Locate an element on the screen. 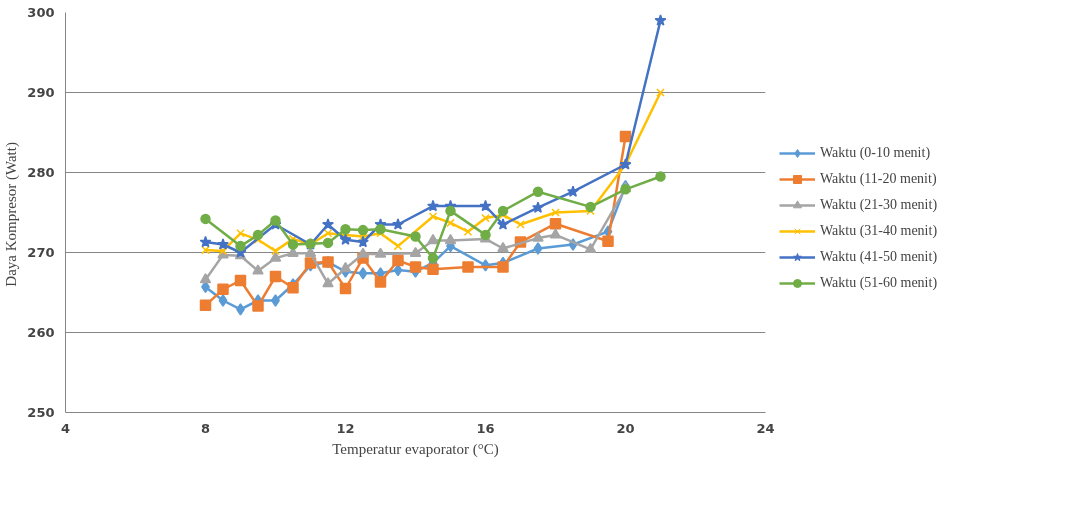 This screenshot has height=517, width=1078. y-axis-title: Daya Kompresor (Watt) is located at coordinates (12, 214).